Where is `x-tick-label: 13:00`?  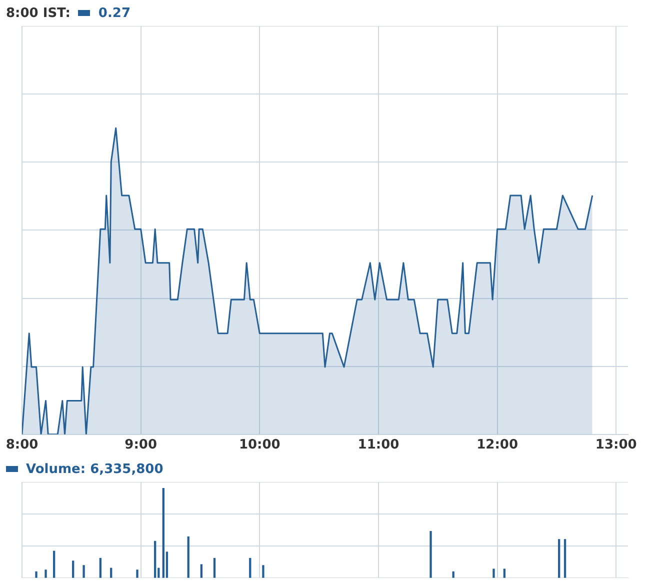
x-tick-label: 13:00 is located at coordinates (616, 445).